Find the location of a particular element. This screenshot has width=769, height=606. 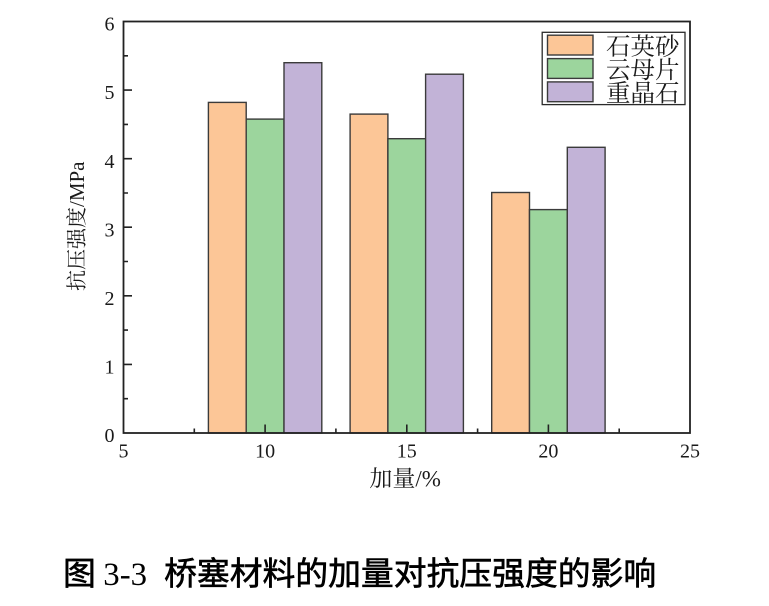

svg-text: 4 is located at coordinates (110, 162).